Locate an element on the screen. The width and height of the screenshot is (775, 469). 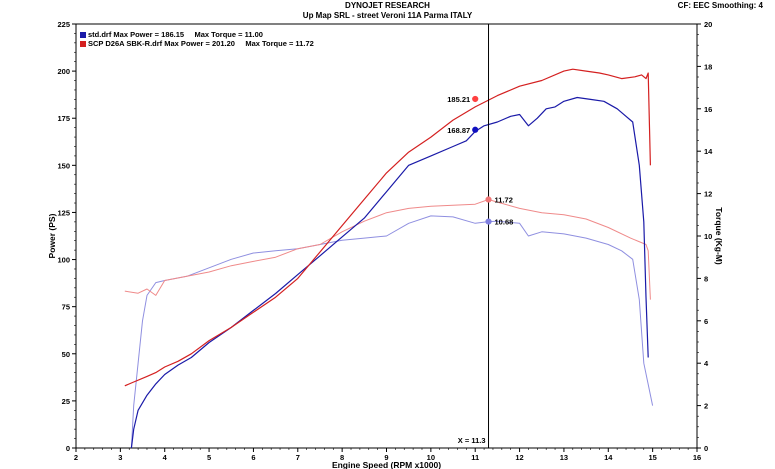
legend-swatch-std is located at coordinates (83, 34).